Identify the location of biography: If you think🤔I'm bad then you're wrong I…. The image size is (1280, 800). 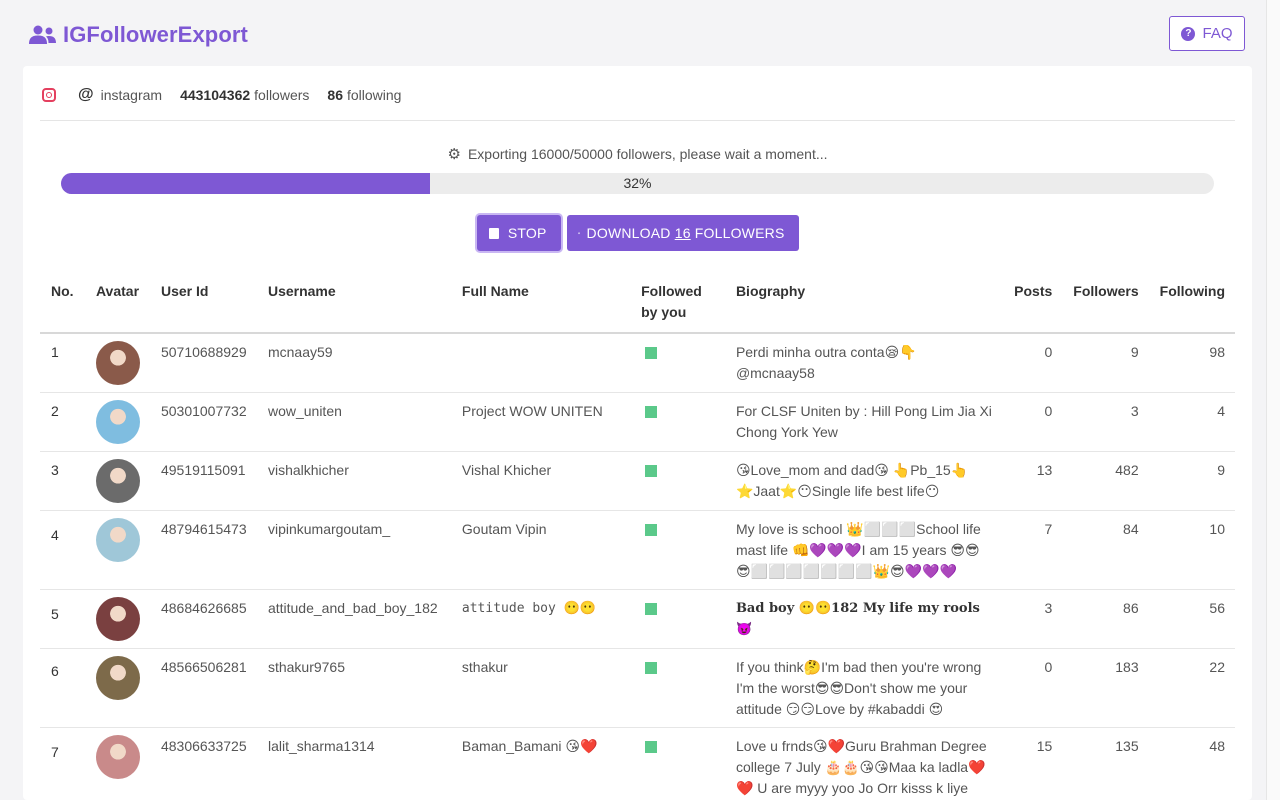
(864, 688).